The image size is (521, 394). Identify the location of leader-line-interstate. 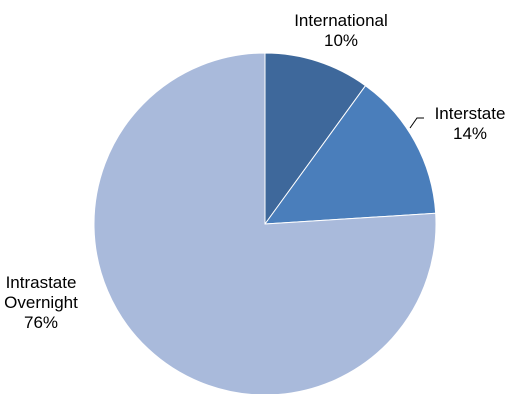
(416, 123).